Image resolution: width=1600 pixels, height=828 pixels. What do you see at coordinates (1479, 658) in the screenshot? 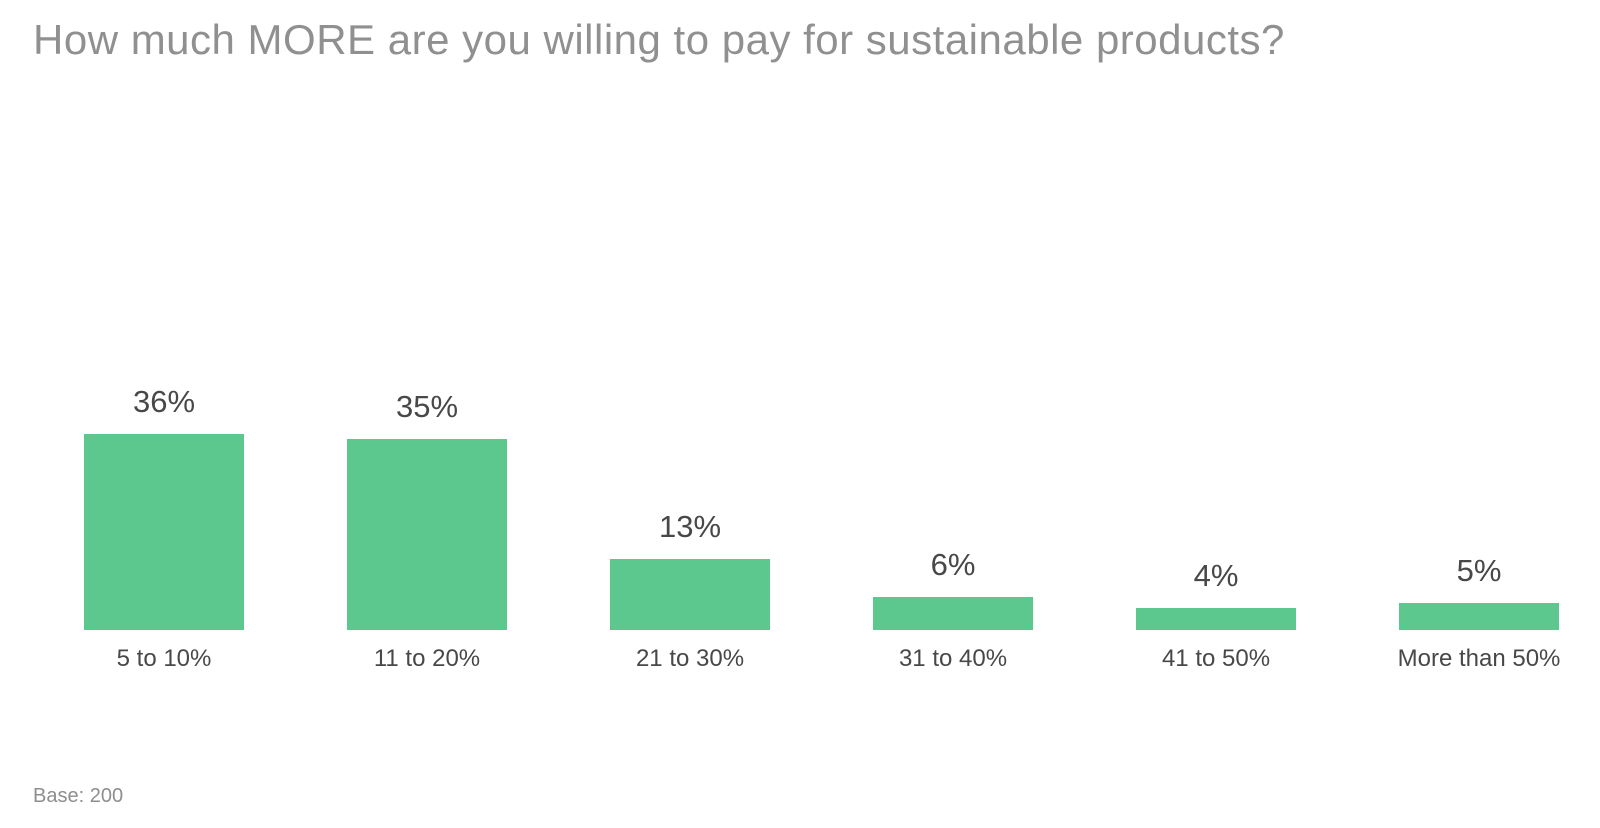
I see `bar-category-label: More than 50%` at bounding box center [1479, 658].